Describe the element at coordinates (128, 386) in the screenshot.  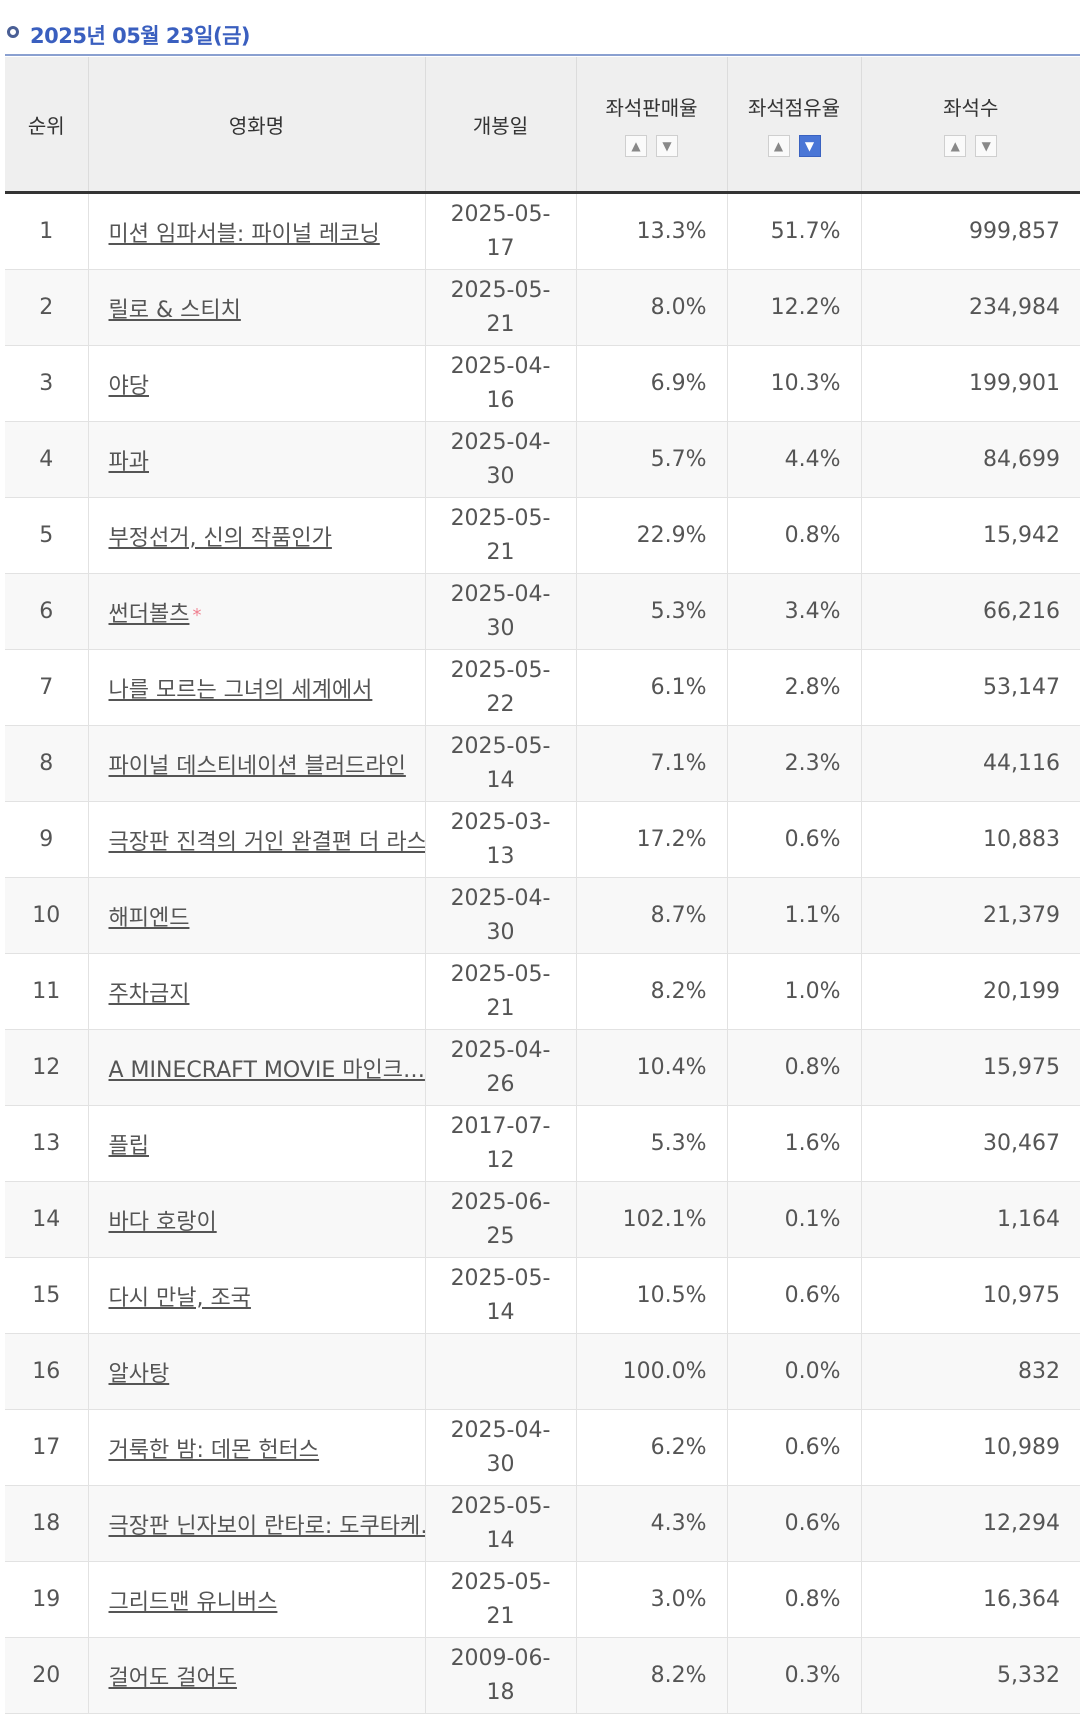
I see `movie-title-link: 야당` at that location.